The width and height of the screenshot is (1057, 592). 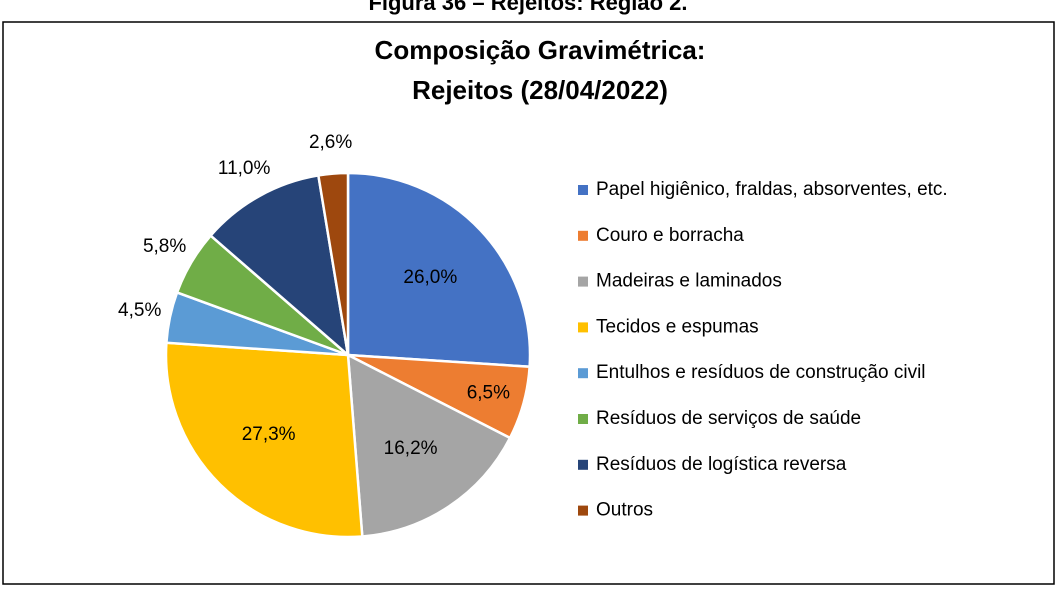 I want to click on legend-label: Couro e borracha, so click(x=670, y=235).